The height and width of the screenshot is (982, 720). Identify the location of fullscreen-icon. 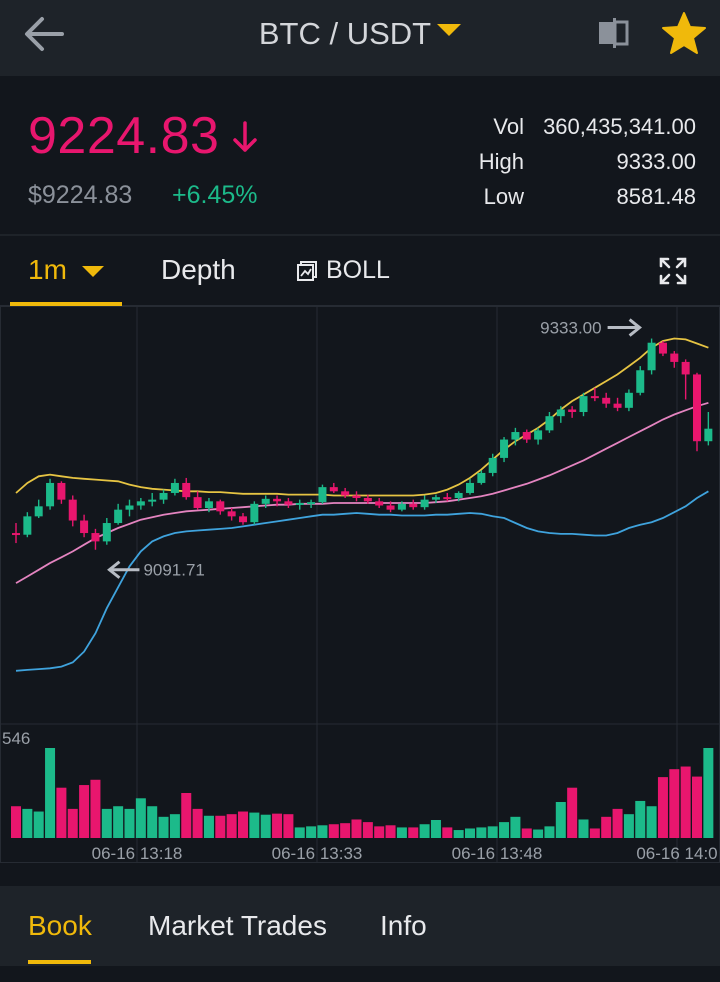
(673, 271).